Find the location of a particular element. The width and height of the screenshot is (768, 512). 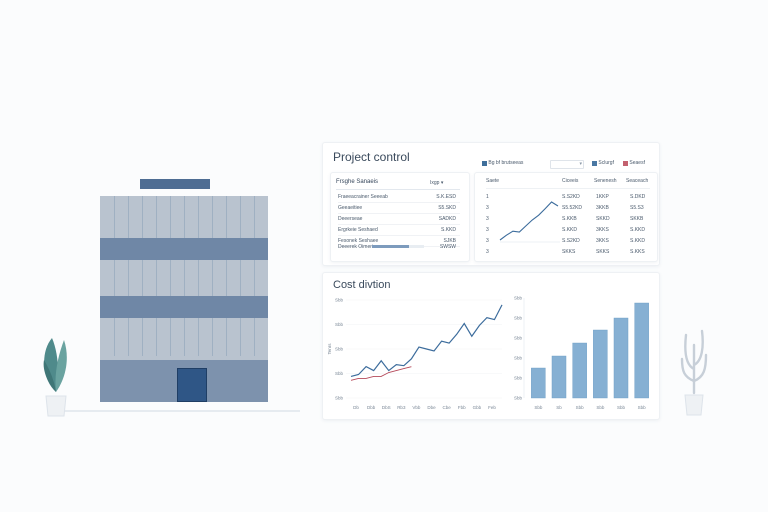

table-row: 3 SKKS SKKS S.KKS is located at coordinates (565, 252).